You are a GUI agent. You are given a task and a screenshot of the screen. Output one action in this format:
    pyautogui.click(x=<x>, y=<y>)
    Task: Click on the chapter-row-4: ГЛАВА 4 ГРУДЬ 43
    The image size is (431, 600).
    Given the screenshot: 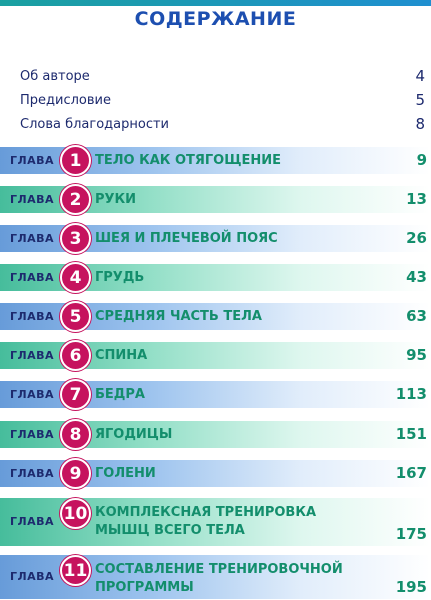 What is the action you would take?
    pyautogui.click(x=215, y=277)
    